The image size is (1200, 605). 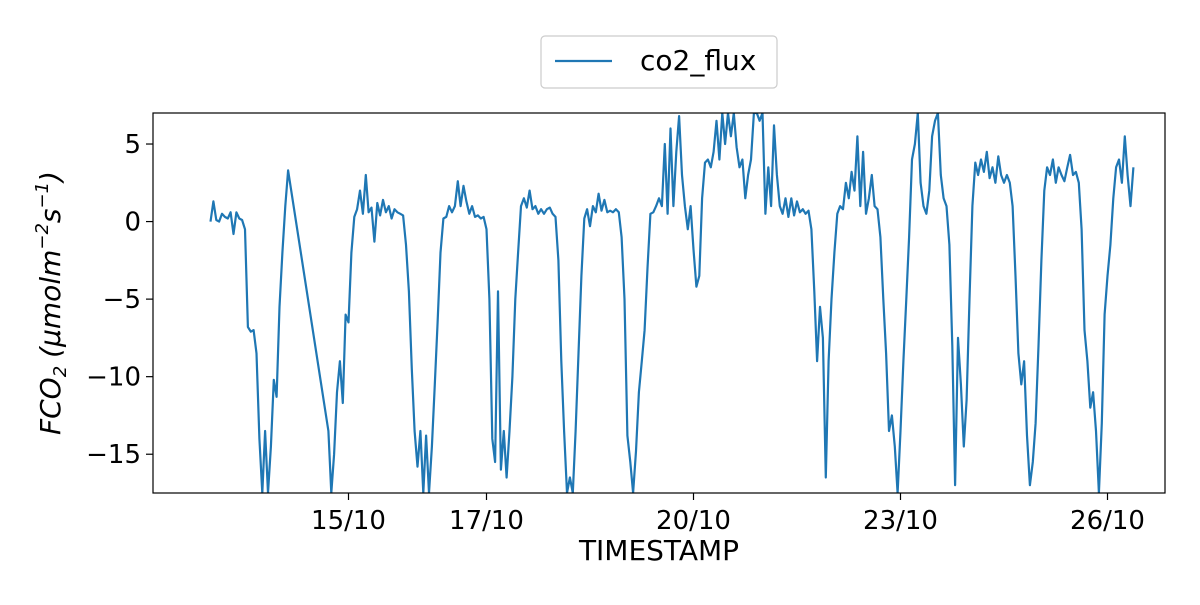 What do you see at coordinates (132, 223) in the screenshot?
I see `y-tick-label: 0` at bounding box center [132, 223].